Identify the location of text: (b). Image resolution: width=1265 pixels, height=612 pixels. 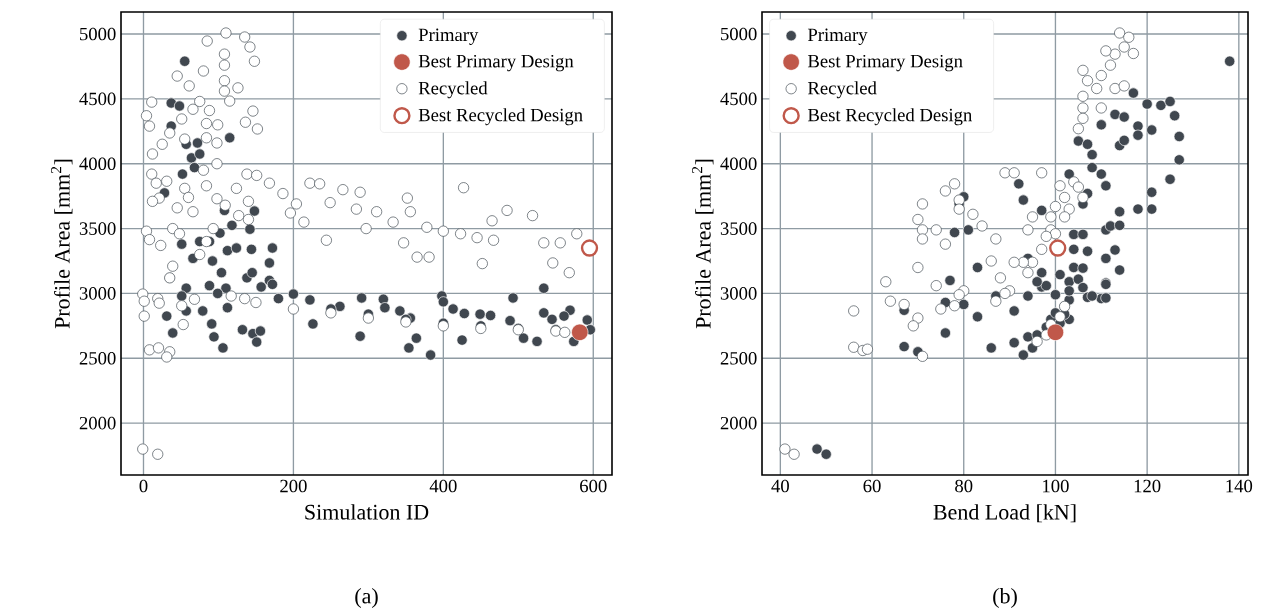
(1005, 598).